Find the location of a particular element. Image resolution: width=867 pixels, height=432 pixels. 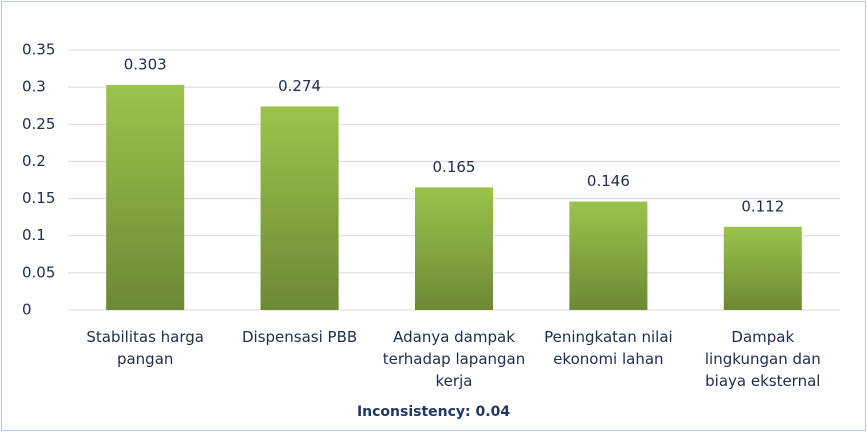

y-tick-label: 0.15 is located at coordinates (38, 198).